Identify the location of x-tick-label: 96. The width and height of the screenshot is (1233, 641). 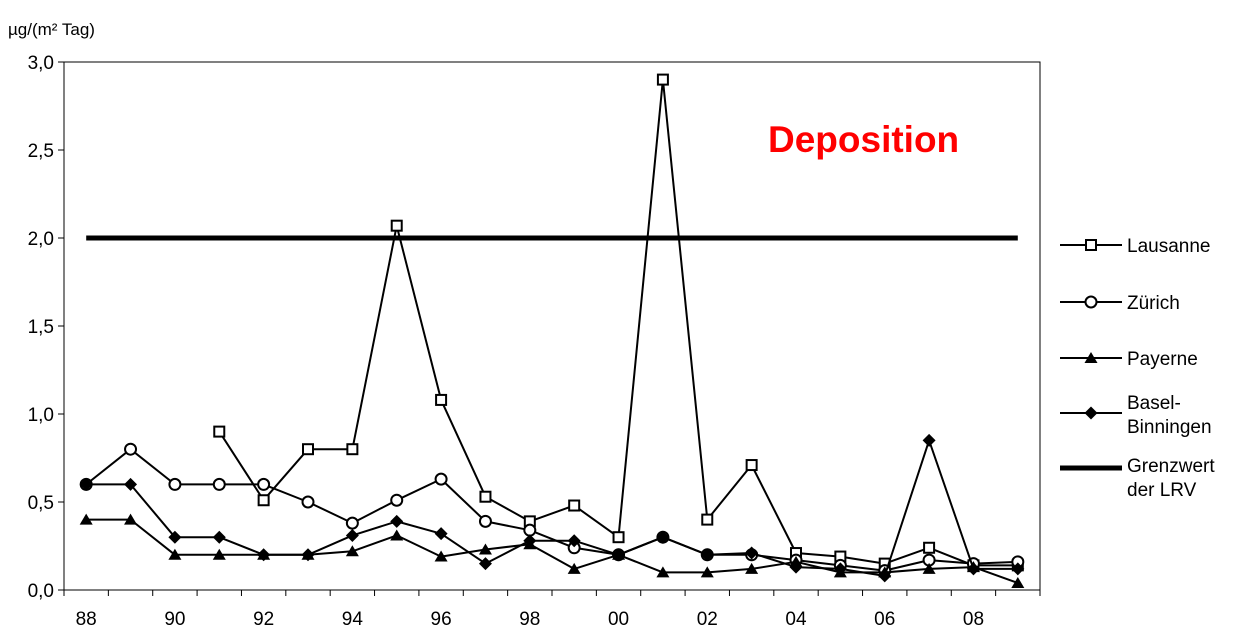
(441, 619).